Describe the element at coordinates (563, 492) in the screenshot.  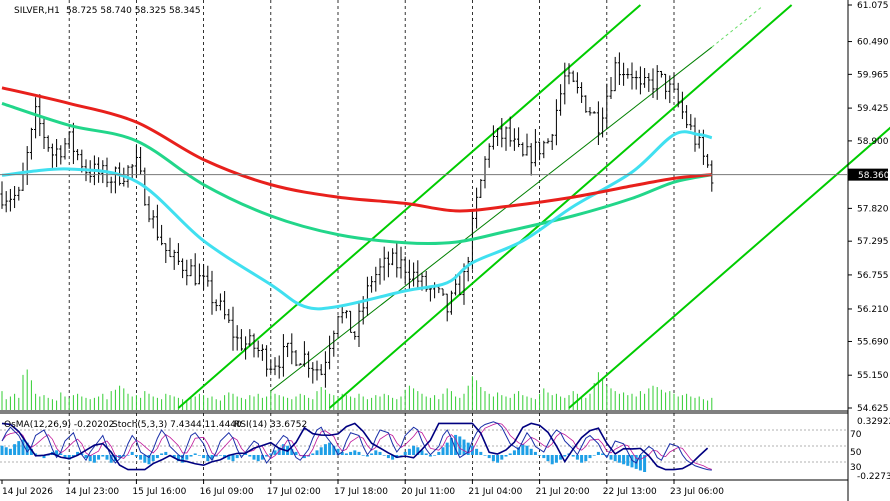
I see `x-tick-label: 21 Jul 20:00` at that location.